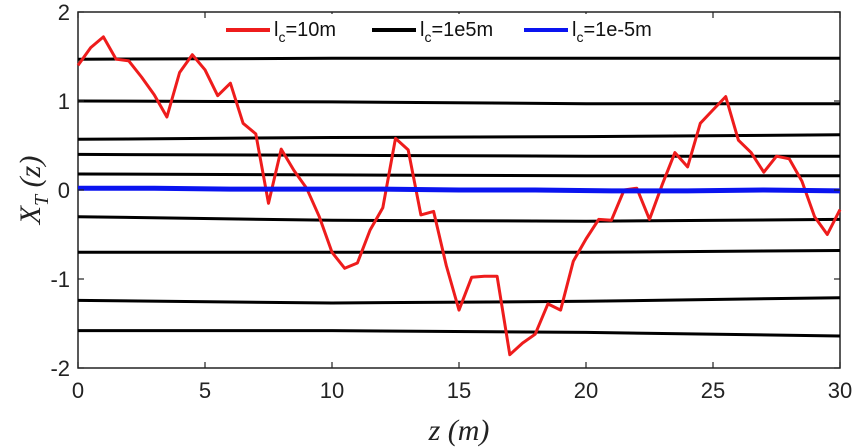  What do you see at coordinates (64, 190) in the screenshot?
I see `y-tick-label-0: 0` at bounding box center [64, 190].